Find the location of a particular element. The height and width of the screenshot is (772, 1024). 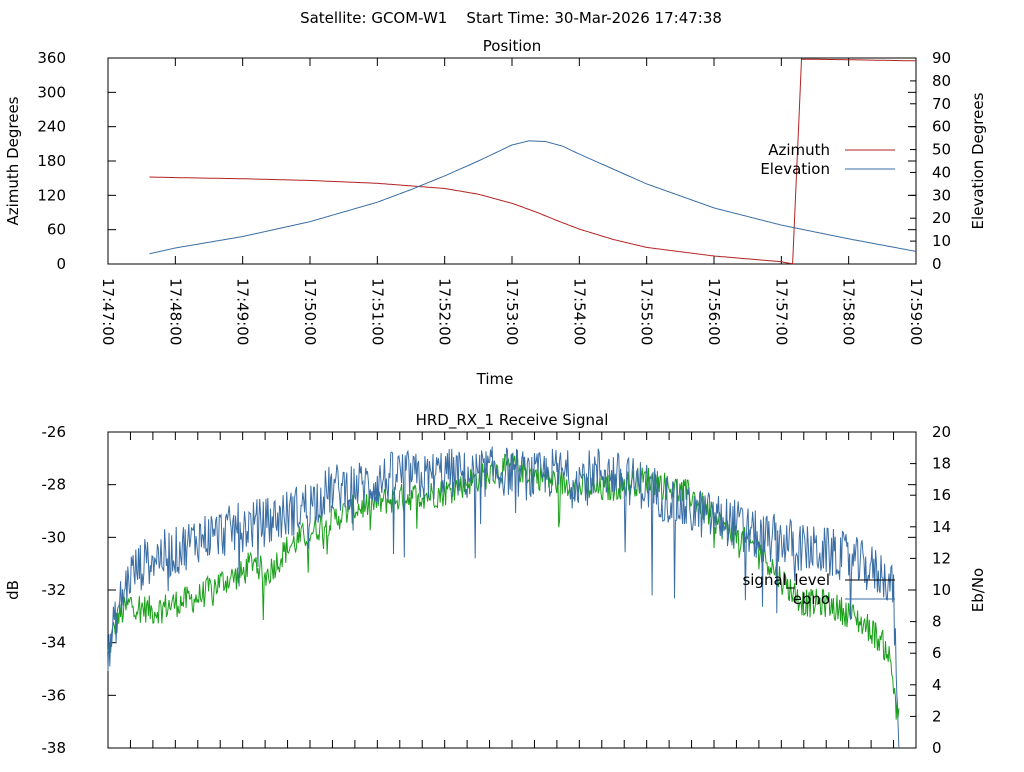

chart2-y2-tick-label: 10 is located at coordinates (941, 590).